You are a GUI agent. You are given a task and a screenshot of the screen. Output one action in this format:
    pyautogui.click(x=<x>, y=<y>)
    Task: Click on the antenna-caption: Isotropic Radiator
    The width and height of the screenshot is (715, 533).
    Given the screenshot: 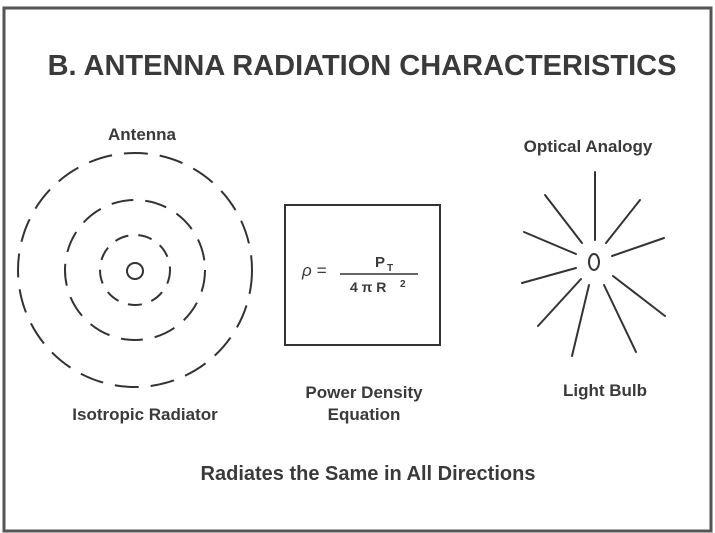 What is the action you would take?
    pyautogui.click(x=145, y=414)
    